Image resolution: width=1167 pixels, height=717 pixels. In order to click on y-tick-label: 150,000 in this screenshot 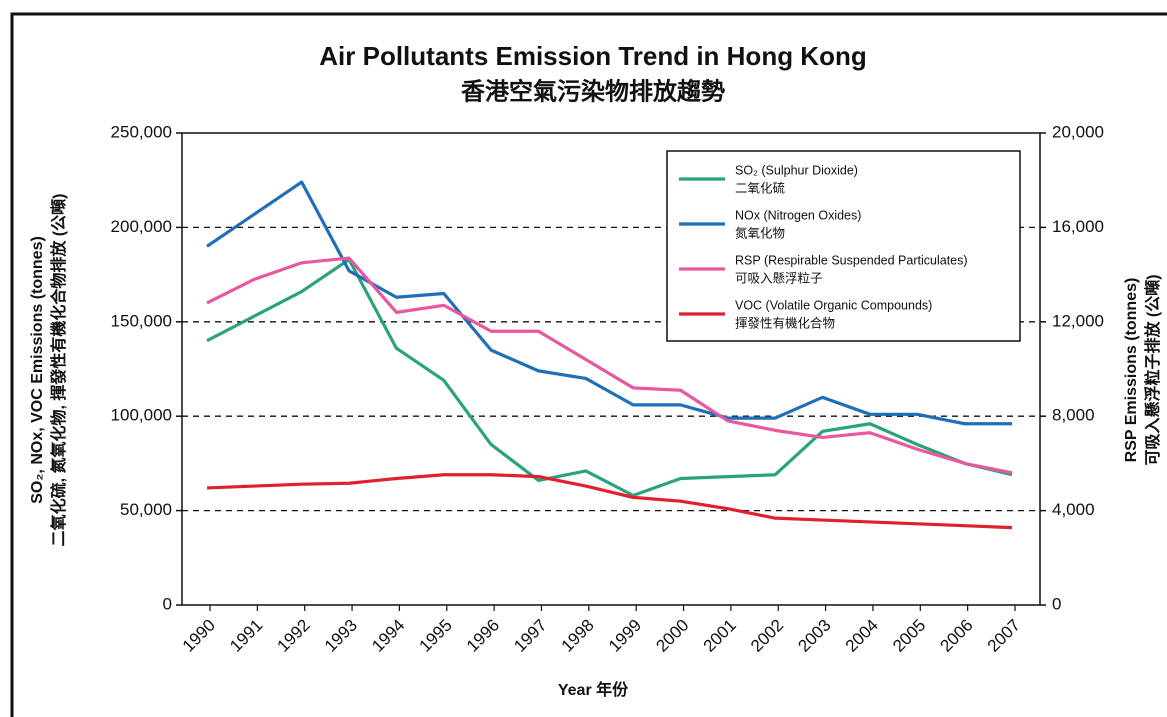, I will do `click(141, 320)`.